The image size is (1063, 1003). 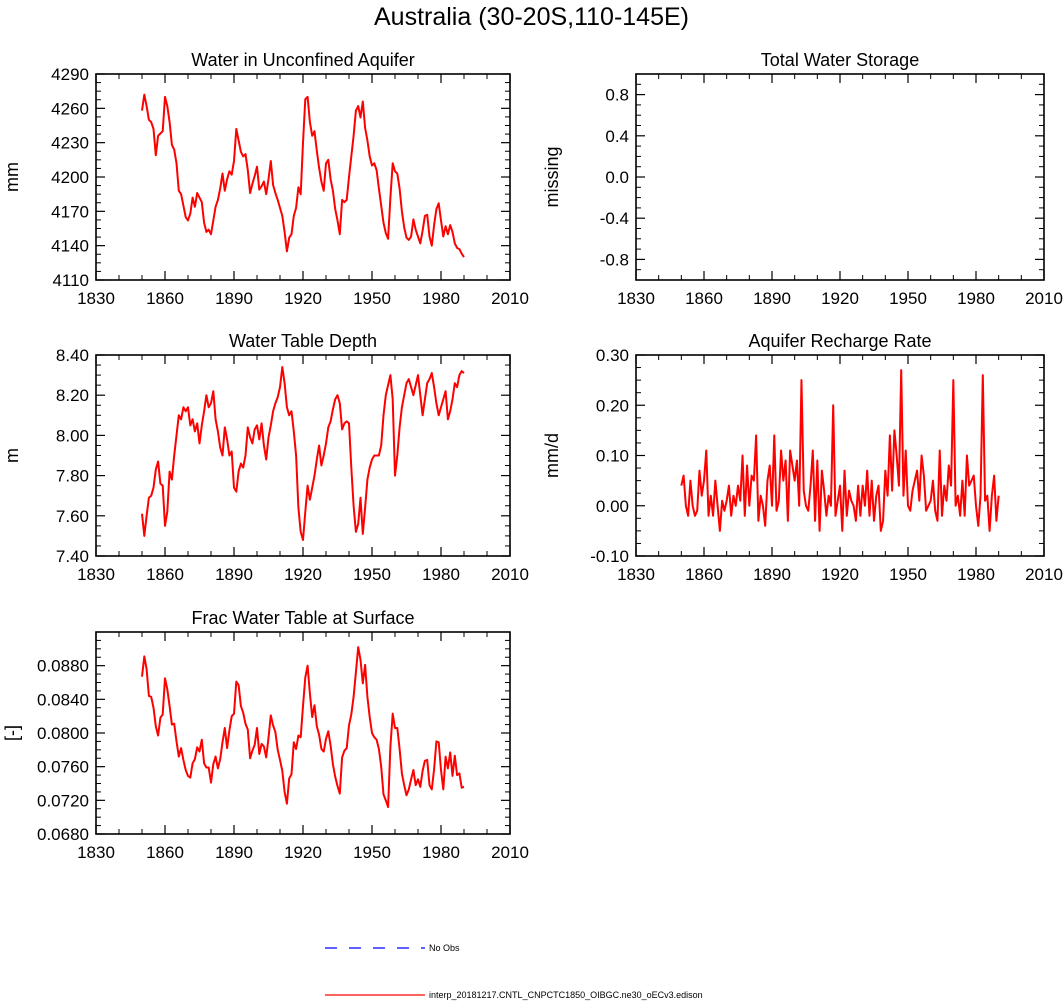 I want to click on legend-label-no-obs: No Obs, so click(x=444, y=948).